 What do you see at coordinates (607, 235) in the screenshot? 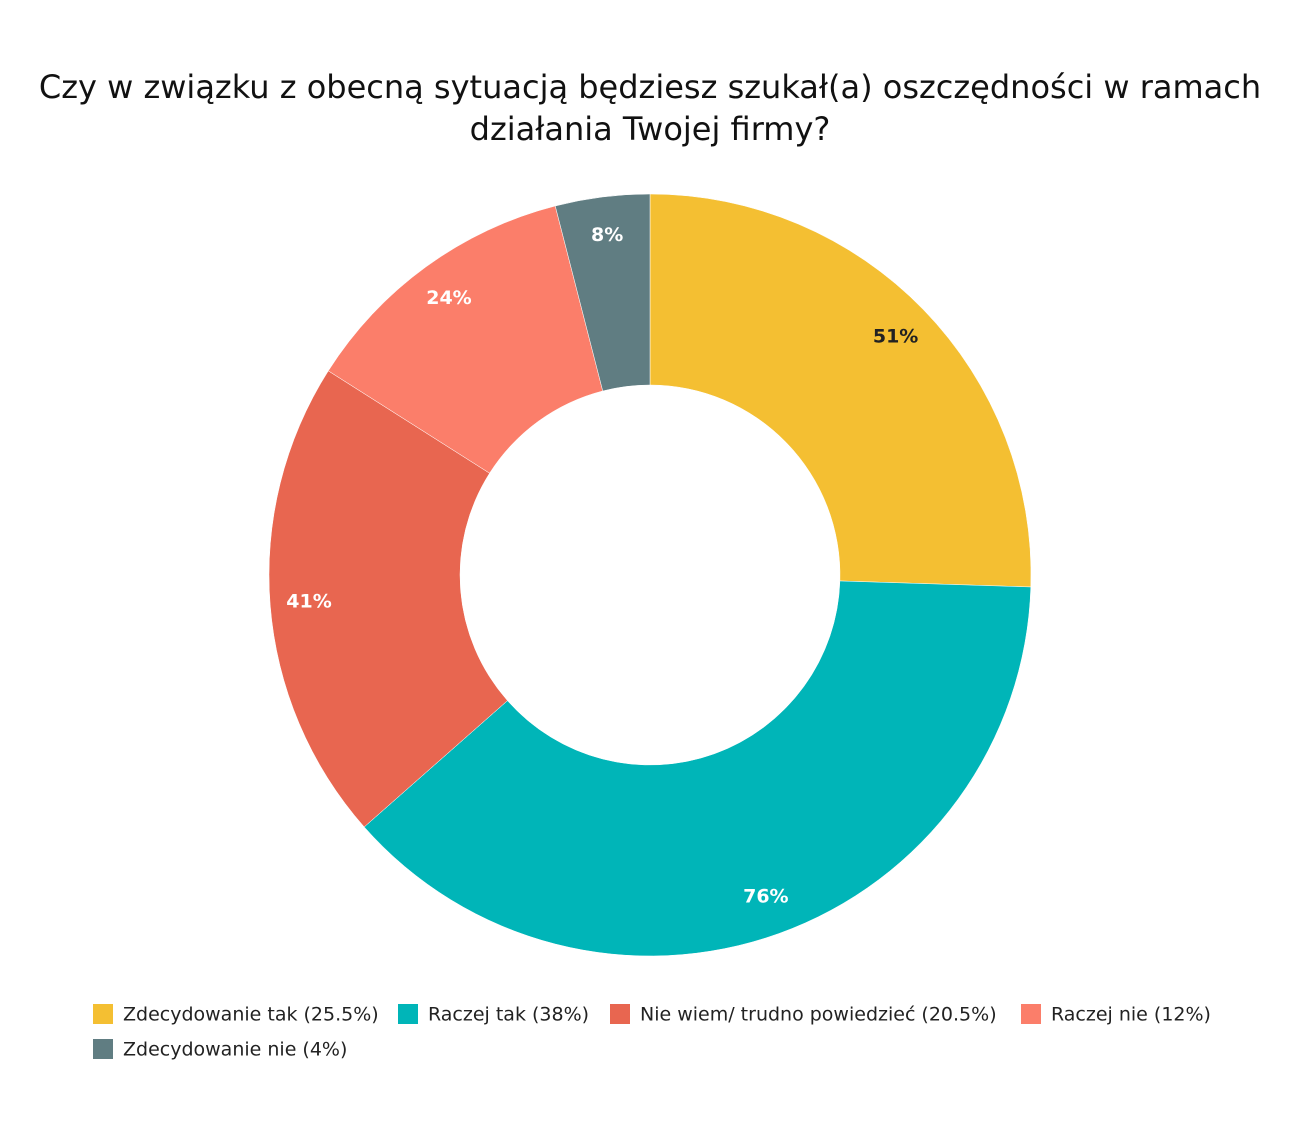
I see `data-label: 8%` at bounding box center [607, 235].